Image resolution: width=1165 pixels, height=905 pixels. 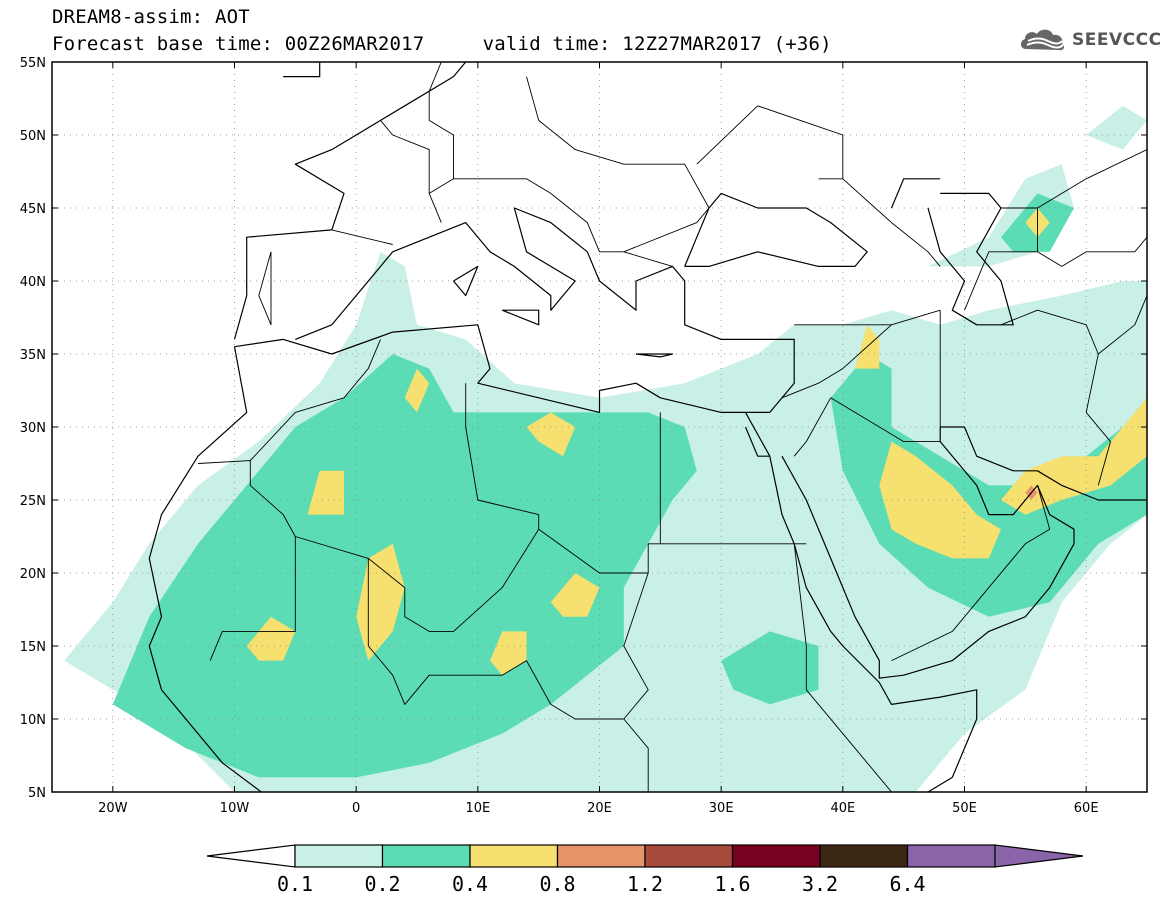 I want to click on lat-tick-label: 15N, so click(x=33, y=647).